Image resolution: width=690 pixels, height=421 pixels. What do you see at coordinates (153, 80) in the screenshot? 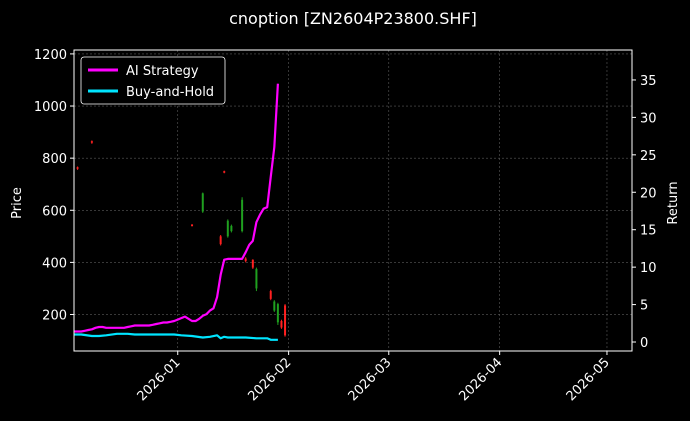
I see `legend: AI Strategy Buy-and-Hold` at bounding box center [153, 80].